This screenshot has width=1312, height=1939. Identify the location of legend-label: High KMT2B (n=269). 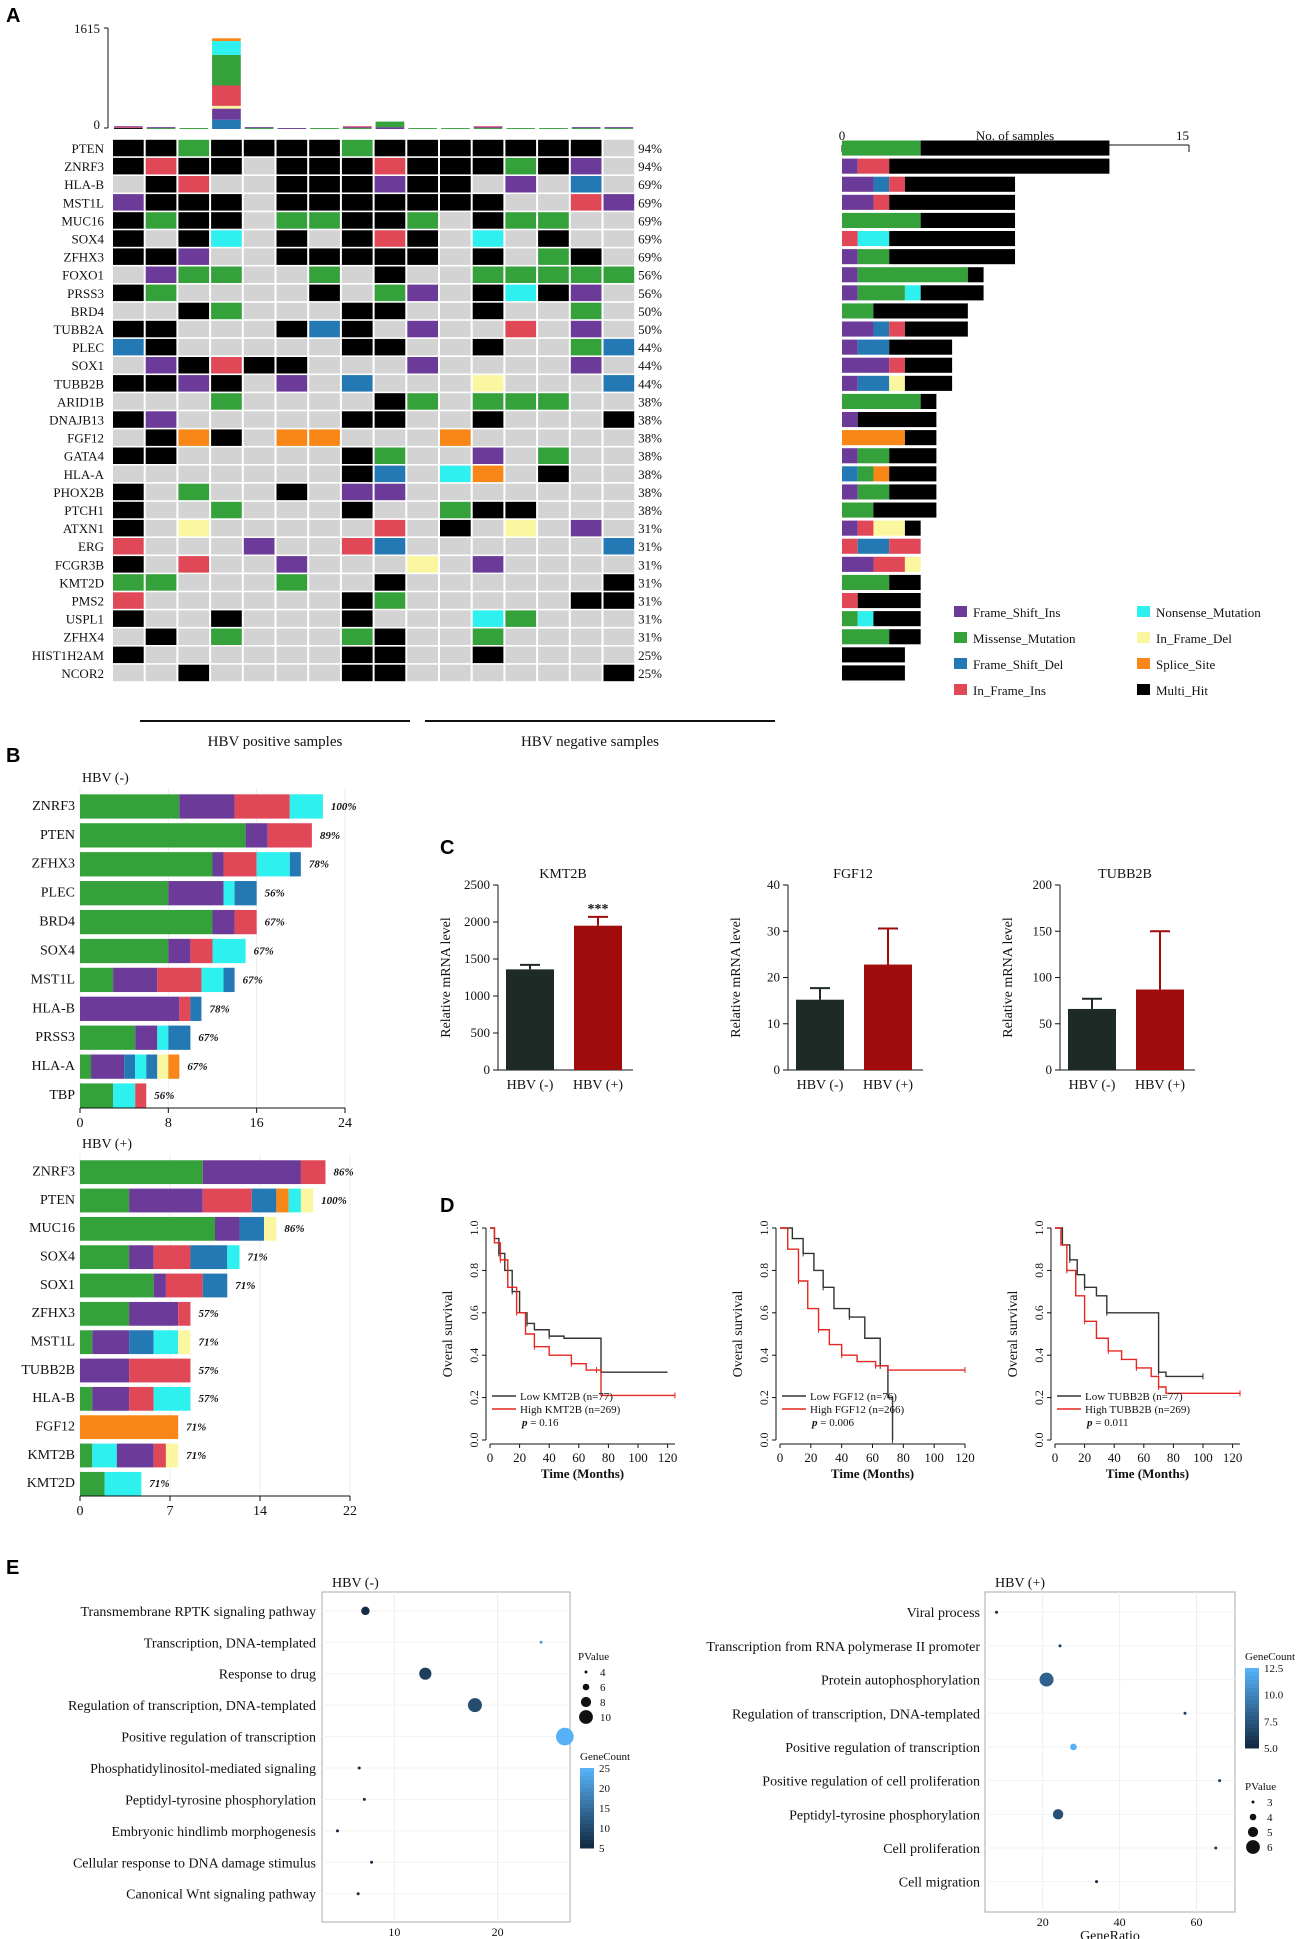
(570, 1410).